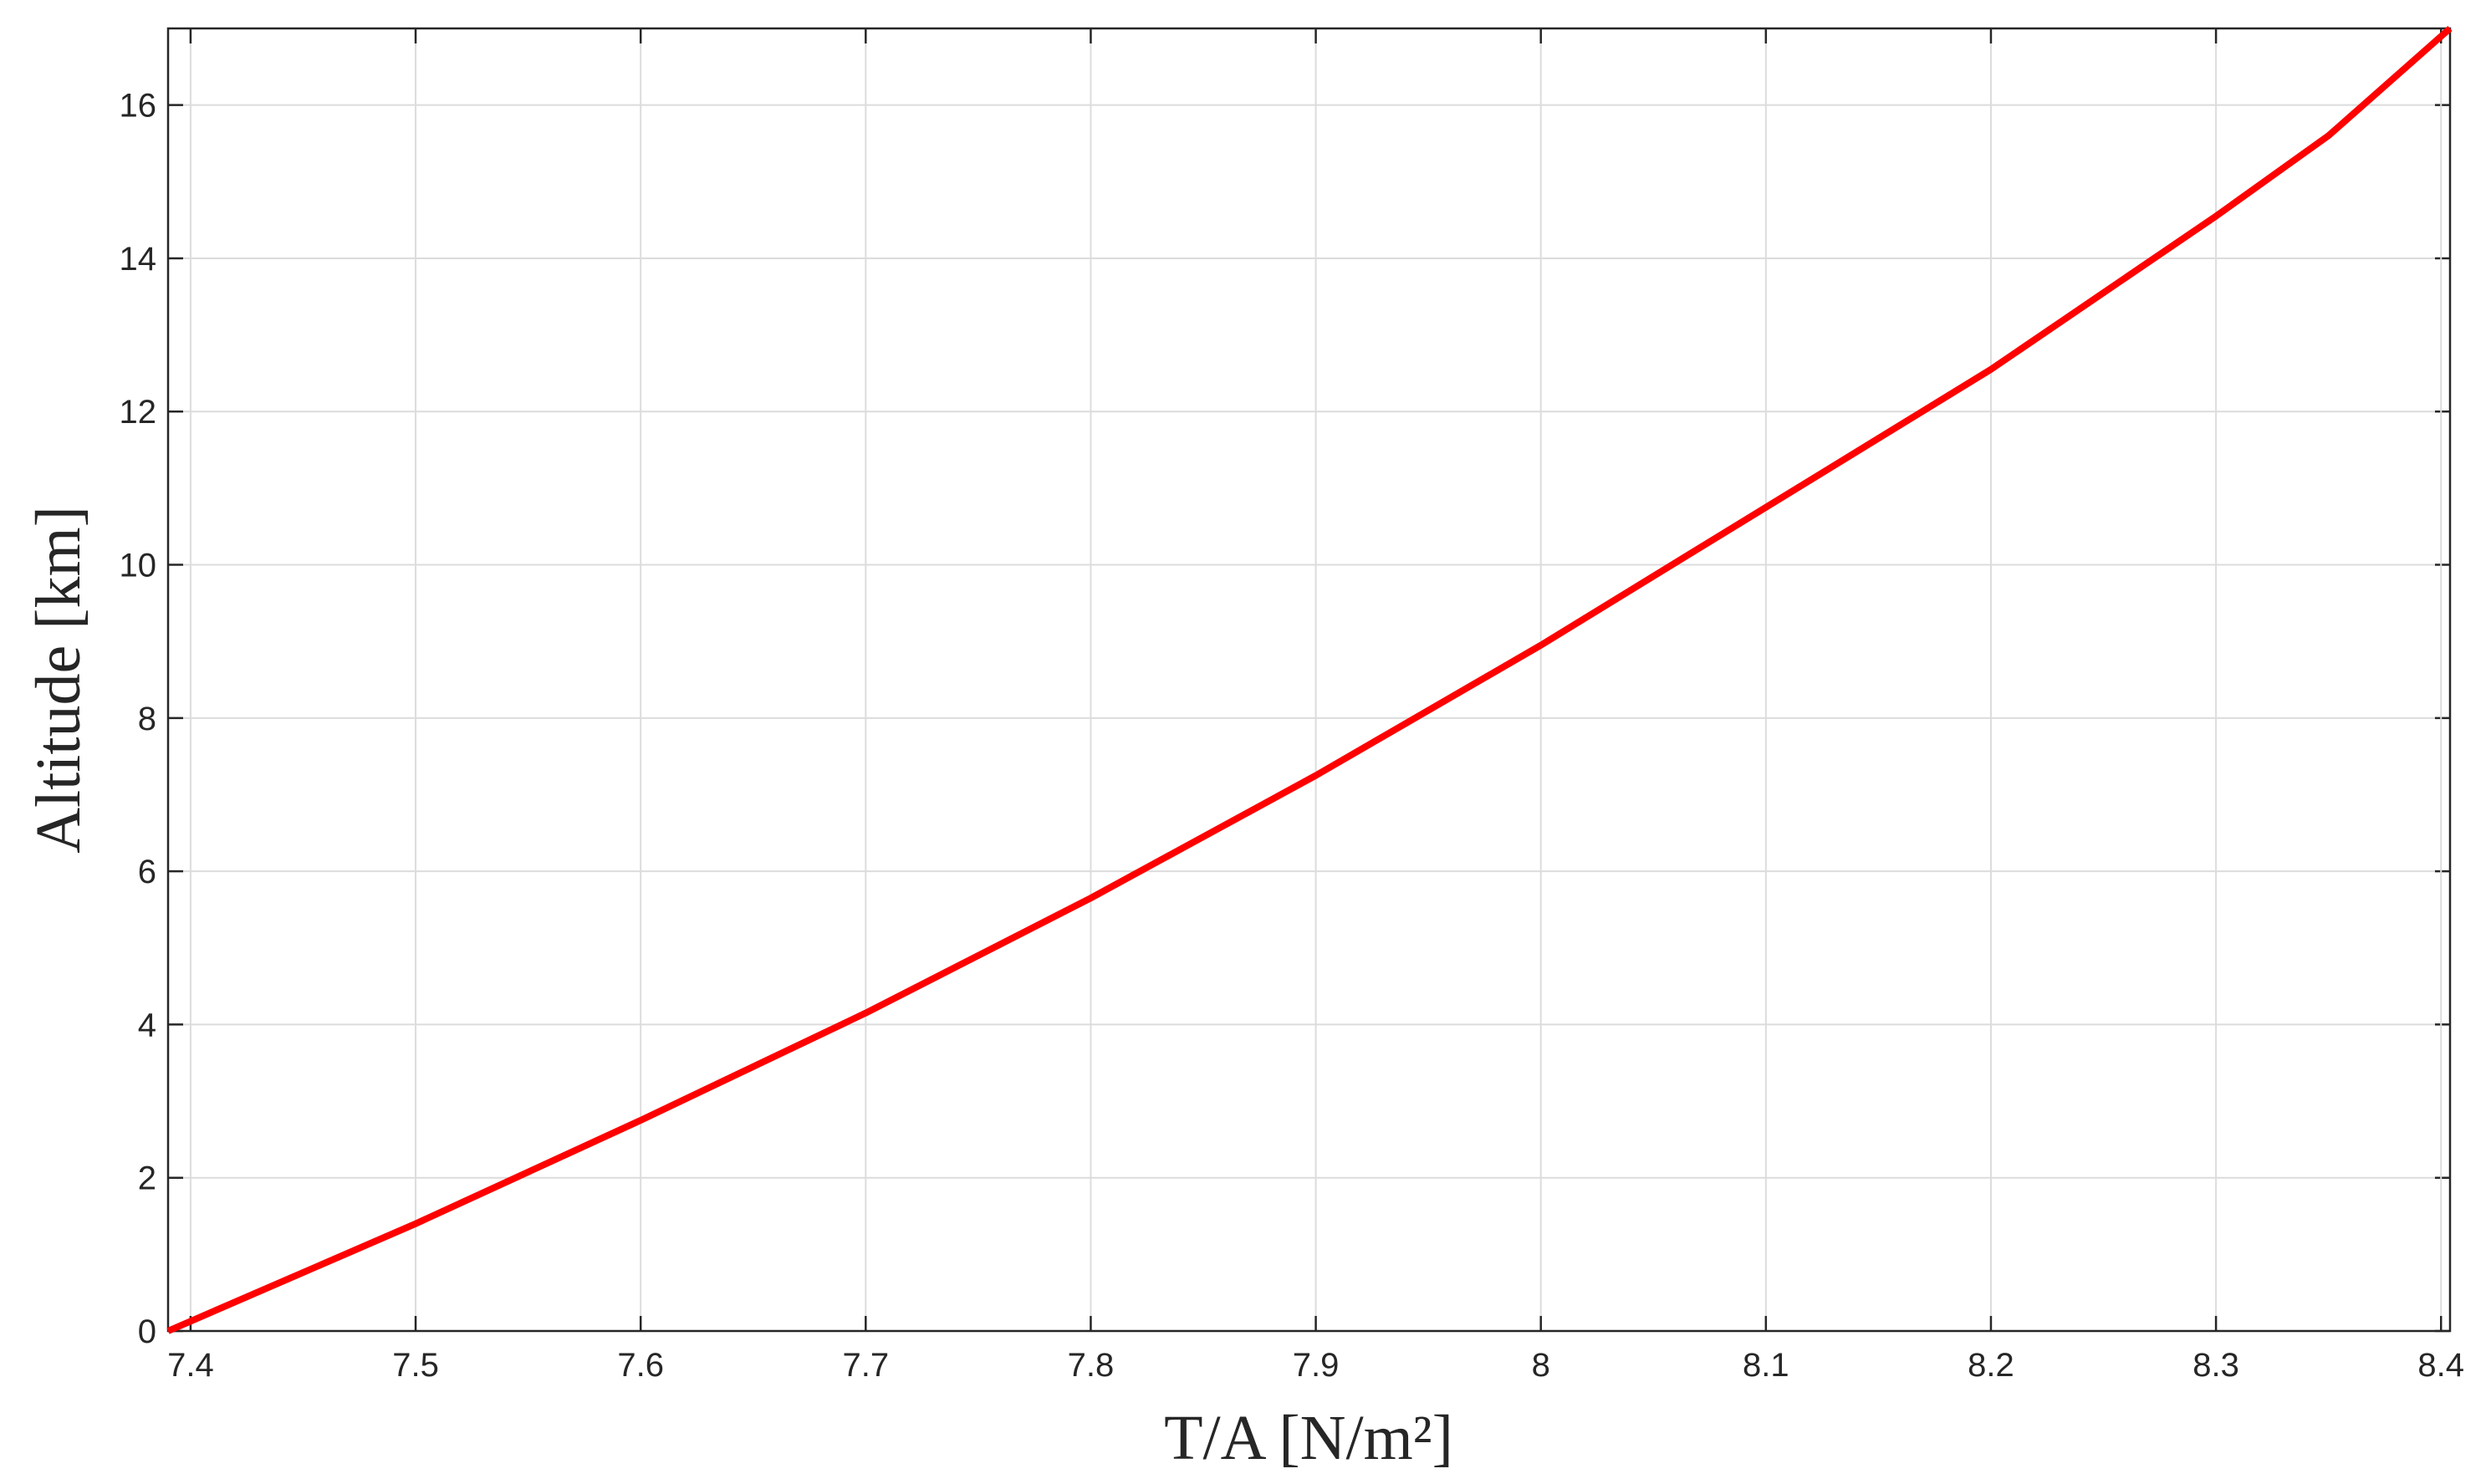 This screenshot has height=1484, width=2491. I want to click on x-tick-label: 7.4, so click(190, 1365).